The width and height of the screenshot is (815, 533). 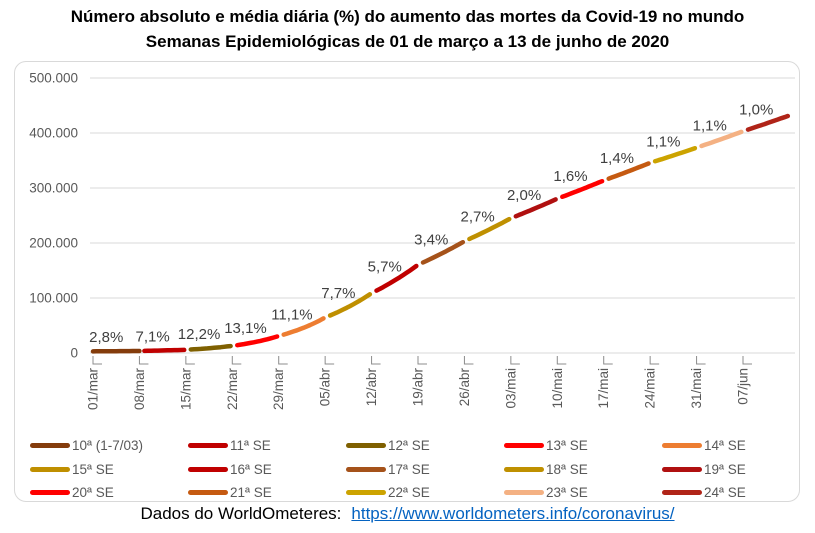 I want to click on legend-item-13se: 13ª SE, so click(x=583, y=446).